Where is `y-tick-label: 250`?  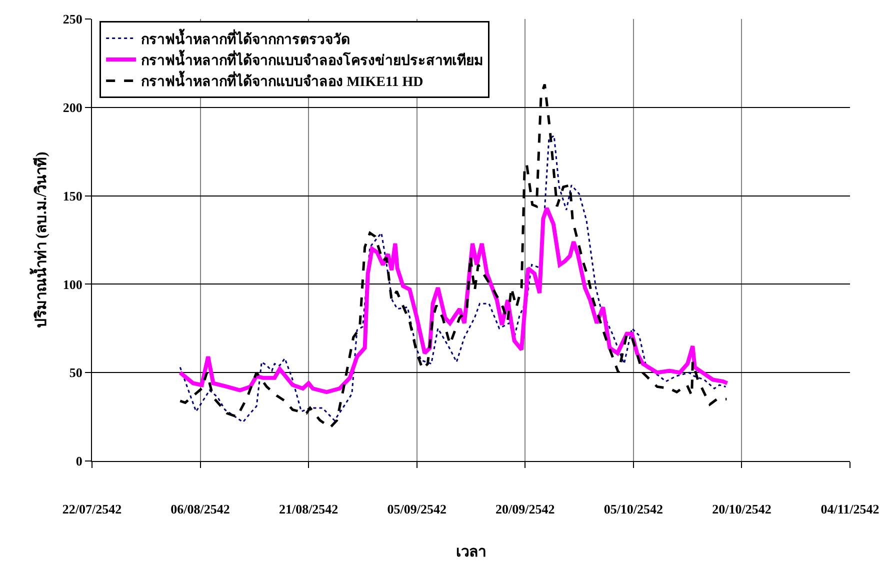 y-tick-label: 250 is located at coordinates (72, 19).